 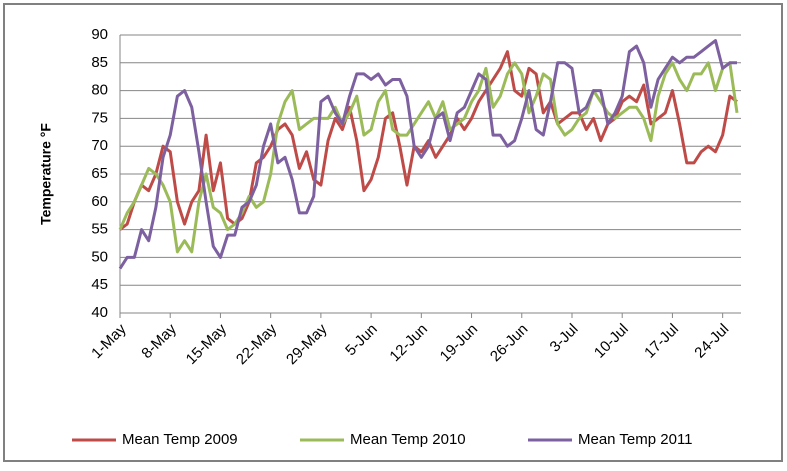 I want to click on legend-label: Mean Temp 2009, so click(x=180, y=439).